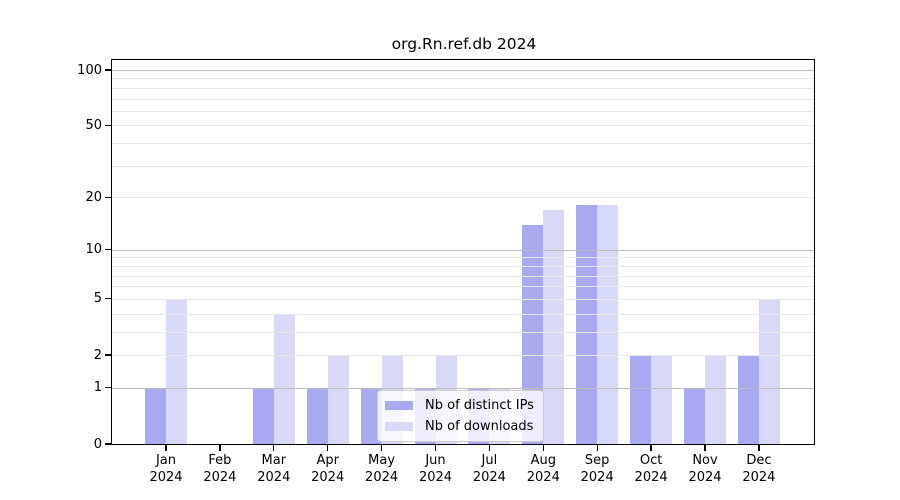 The image size is (900, 500). What do you see at coordinates (608, 324) in the screenshot?
I see `bar-sep-nb-of-downloads` at bounding box center [608, 324].